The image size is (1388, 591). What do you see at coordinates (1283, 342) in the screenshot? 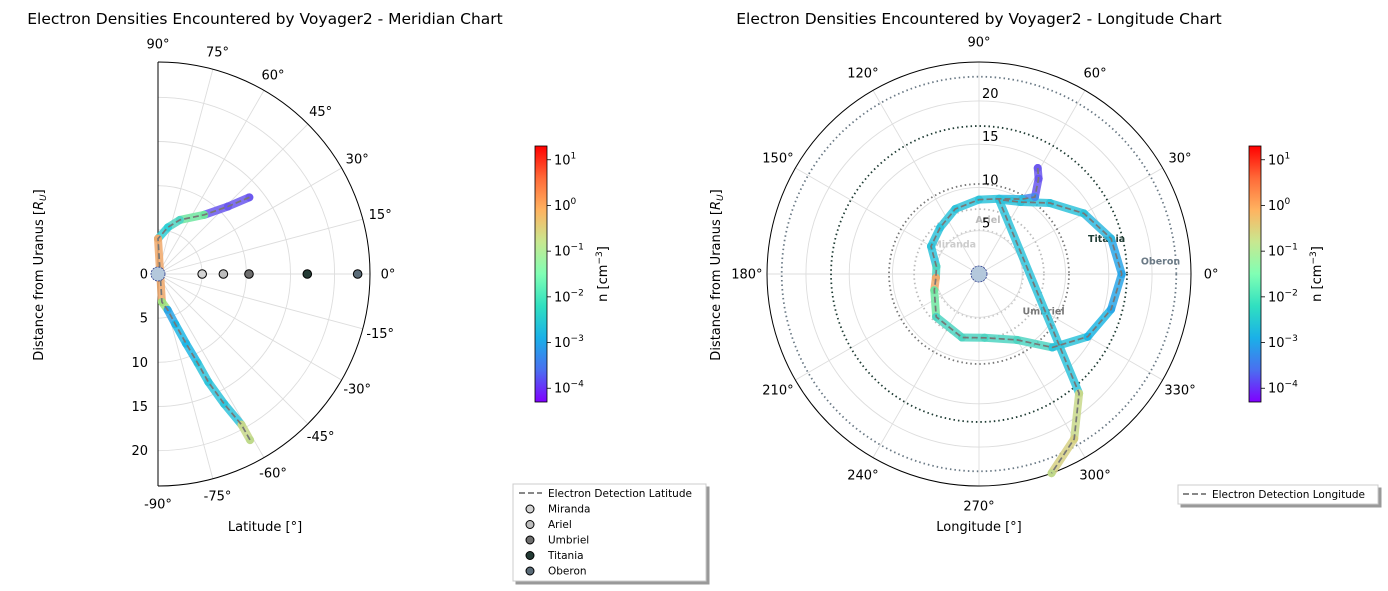
I see `colorbar-right-tick-label: 10⁻³` at bounding box center [1283, 342].